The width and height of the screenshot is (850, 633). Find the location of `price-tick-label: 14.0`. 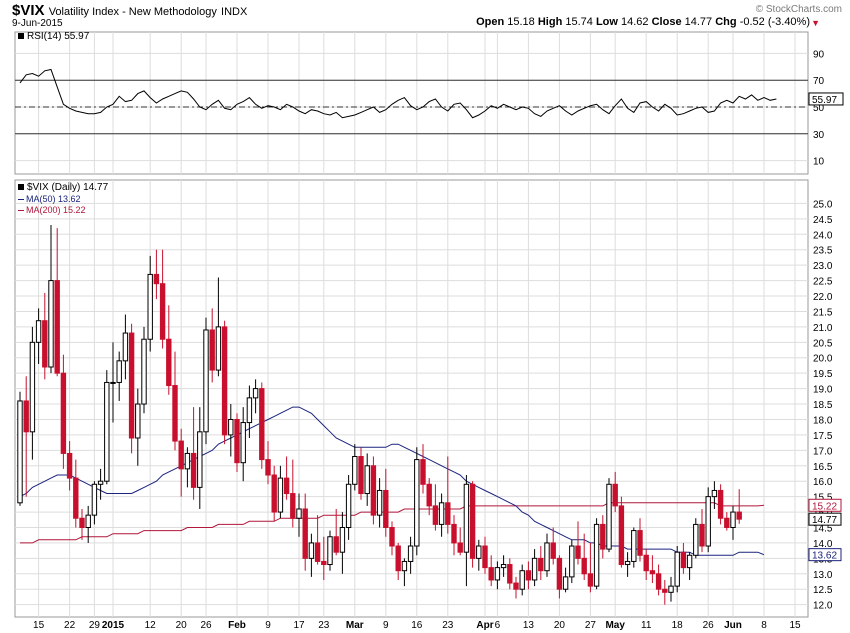

price-tick-label: 14.0 is located at coordinates (823, 544).